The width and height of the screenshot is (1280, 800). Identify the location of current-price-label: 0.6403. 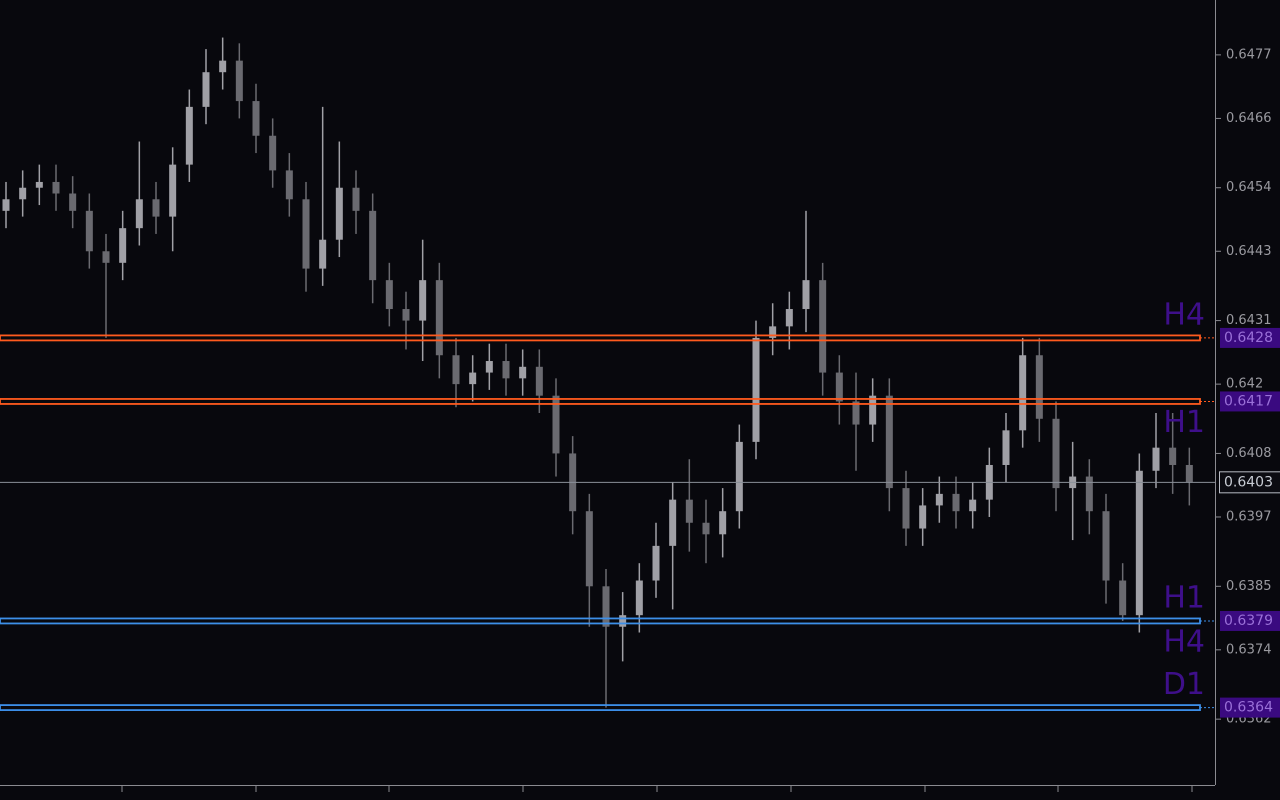
(1248, 482).